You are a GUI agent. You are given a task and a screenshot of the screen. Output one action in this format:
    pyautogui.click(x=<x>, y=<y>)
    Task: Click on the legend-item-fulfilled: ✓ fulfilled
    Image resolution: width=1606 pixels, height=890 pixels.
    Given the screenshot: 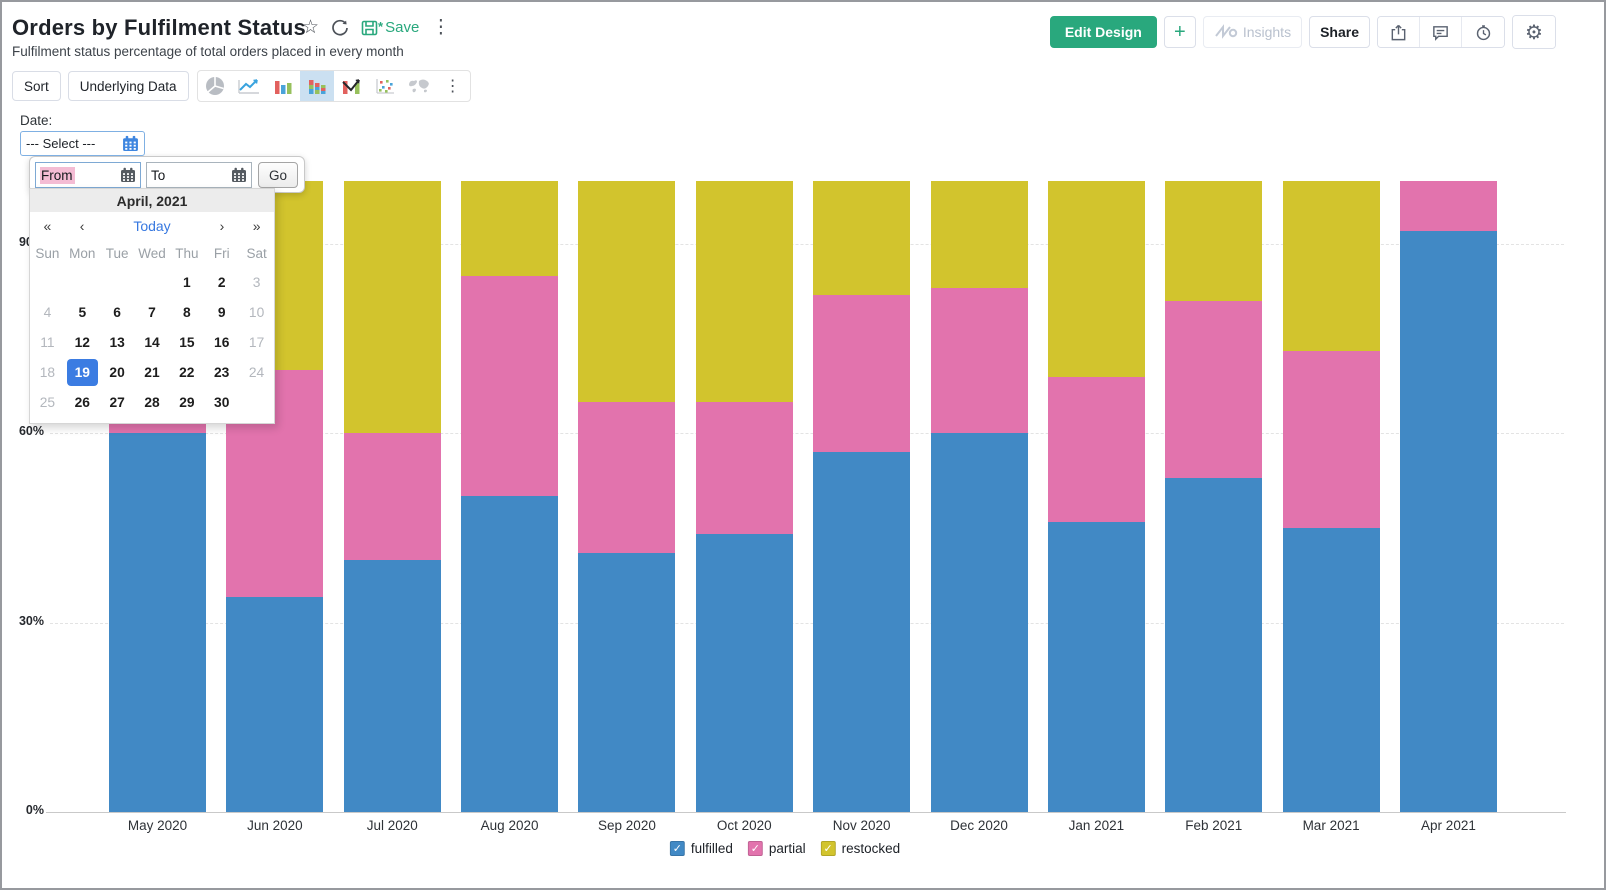 What is the action you would take?
    pyautogui.click(x=701, y=848)
    